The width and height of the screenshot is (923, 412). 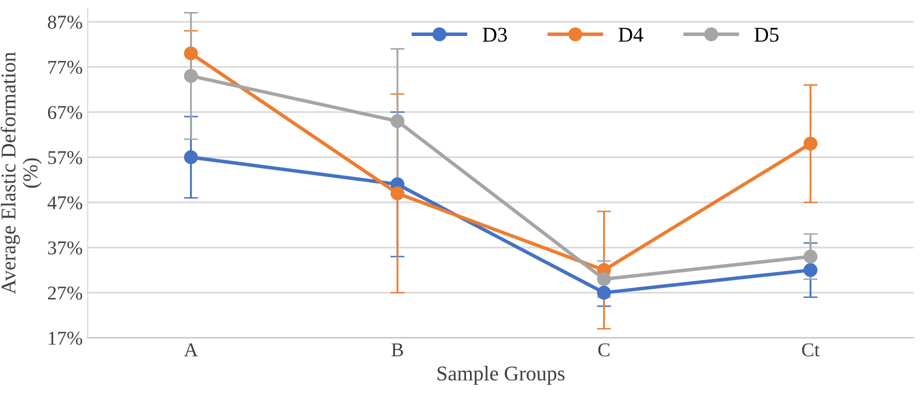 I want to click on y-tick-label: 27%, so click(x=65, y=293).